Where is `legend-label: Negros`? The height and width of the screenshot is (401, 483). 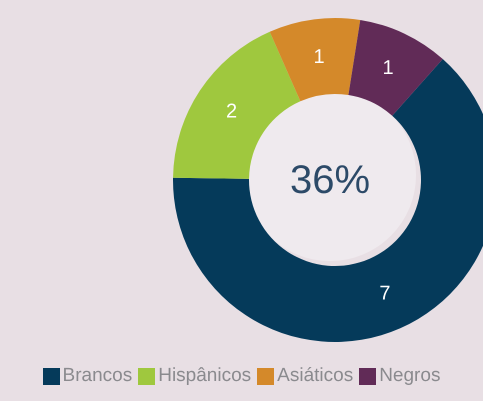
legend-label: Negros is located at coordinates (409, 376).